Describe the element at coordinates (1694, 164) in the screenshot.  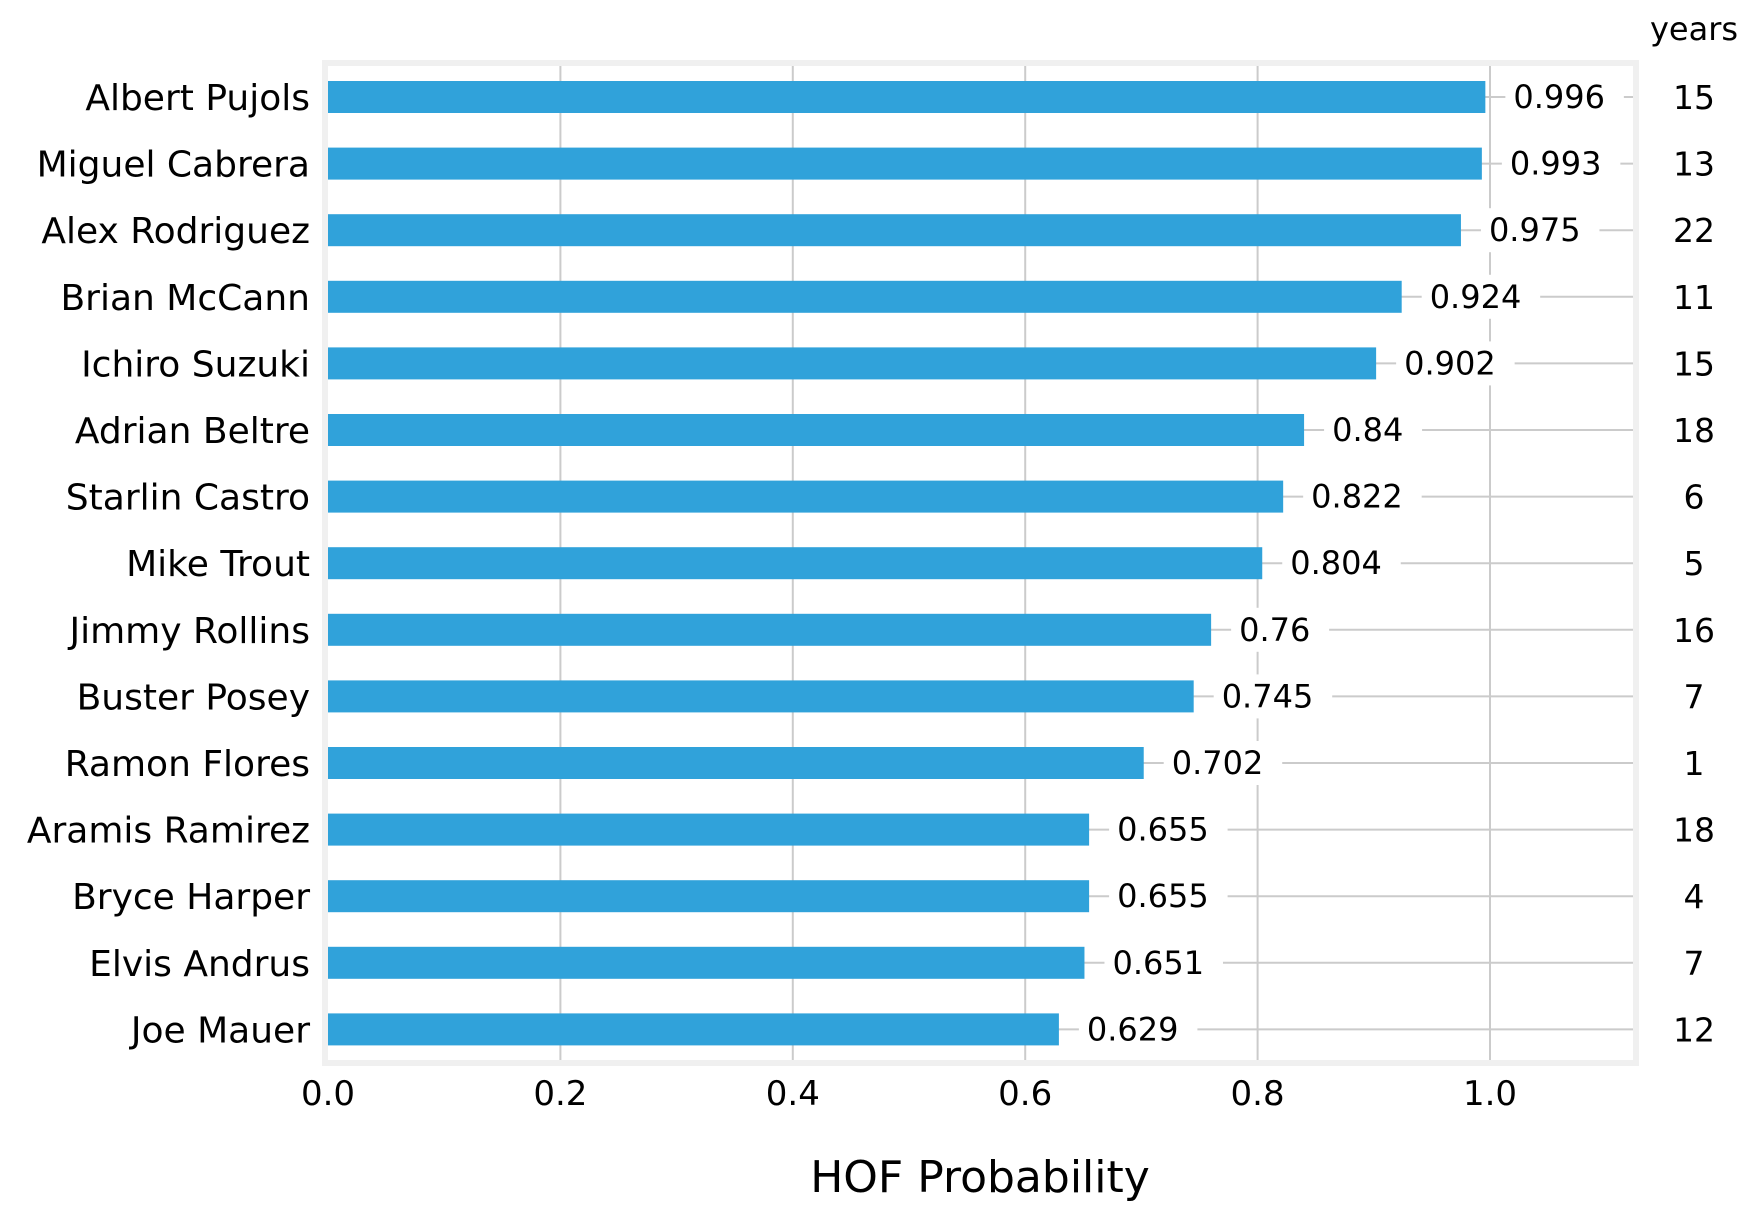
I see `years-value: 13` at that location.